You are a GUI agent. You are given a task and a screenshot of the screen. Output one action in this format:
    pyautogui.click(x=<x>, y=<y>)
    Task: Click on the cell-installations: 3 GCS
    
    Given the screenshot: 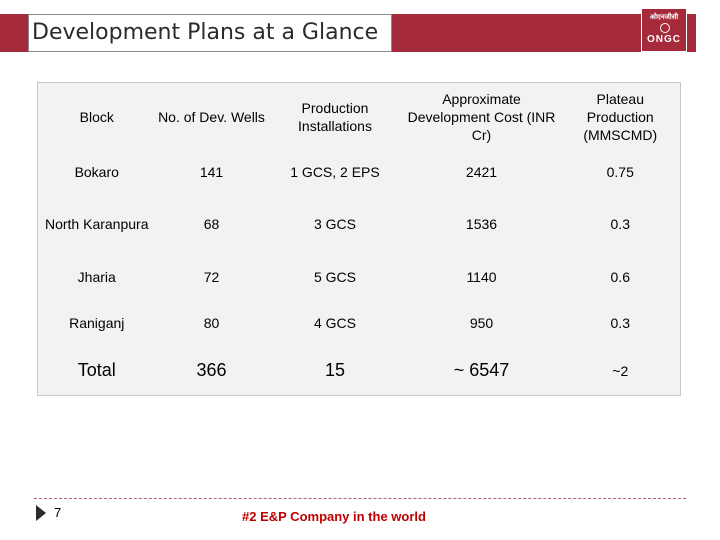 What is the action you would take?
    pyautogui.click(x=334, y=223)
    